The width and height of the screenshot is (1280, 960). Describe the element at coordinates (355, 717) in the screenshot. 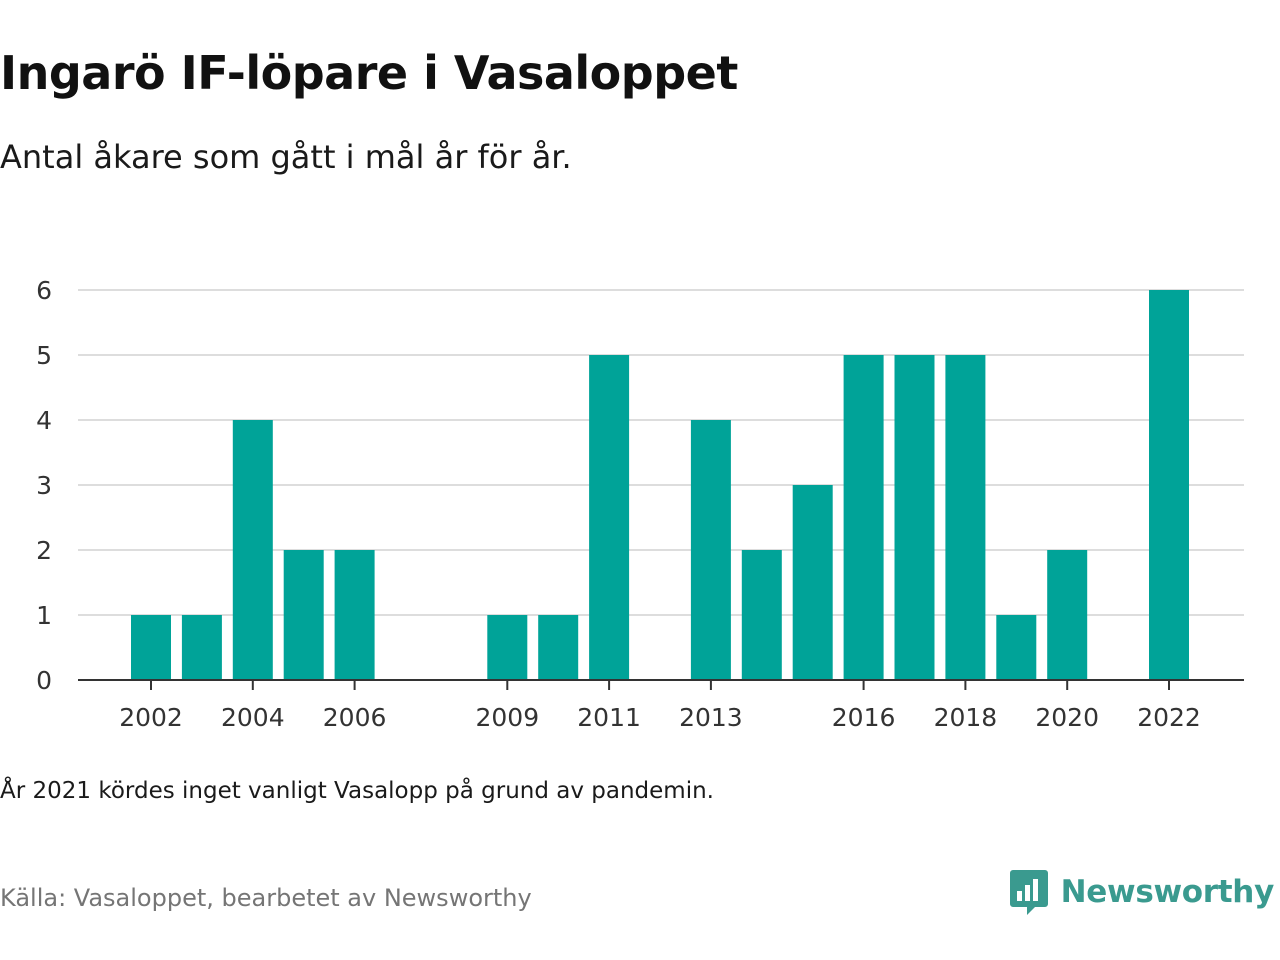

I see `x-tick-label-2006: 2006` at that location.